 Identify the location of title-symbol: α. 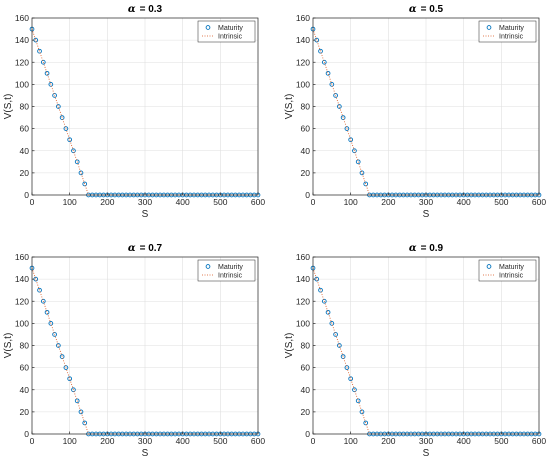
(132, 248).